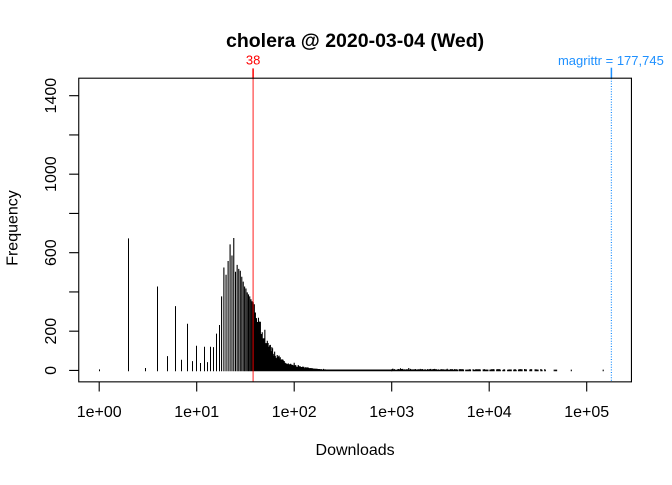 The width and height of the screenshot is (672, 485). What do you see at coordinates (355, 450) in the screenshot?
I see `svg-text: Downloads` at bounding box center [355, 450].